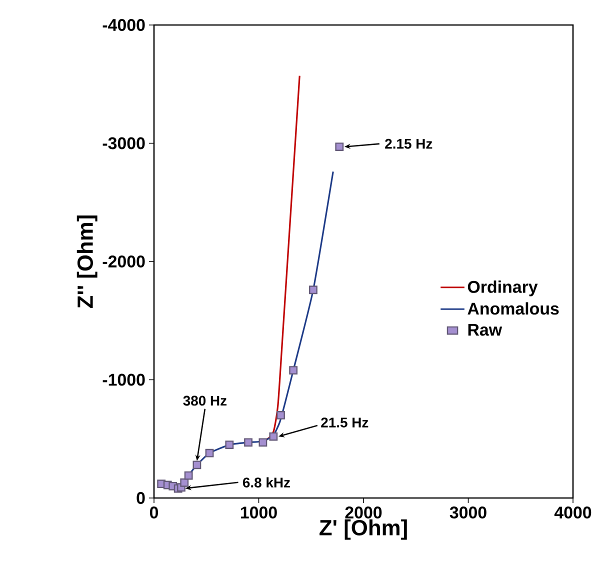 The image size is (598, 576). I want to click on y-axis-title: Z'' [Ohm], so click(87, 262).